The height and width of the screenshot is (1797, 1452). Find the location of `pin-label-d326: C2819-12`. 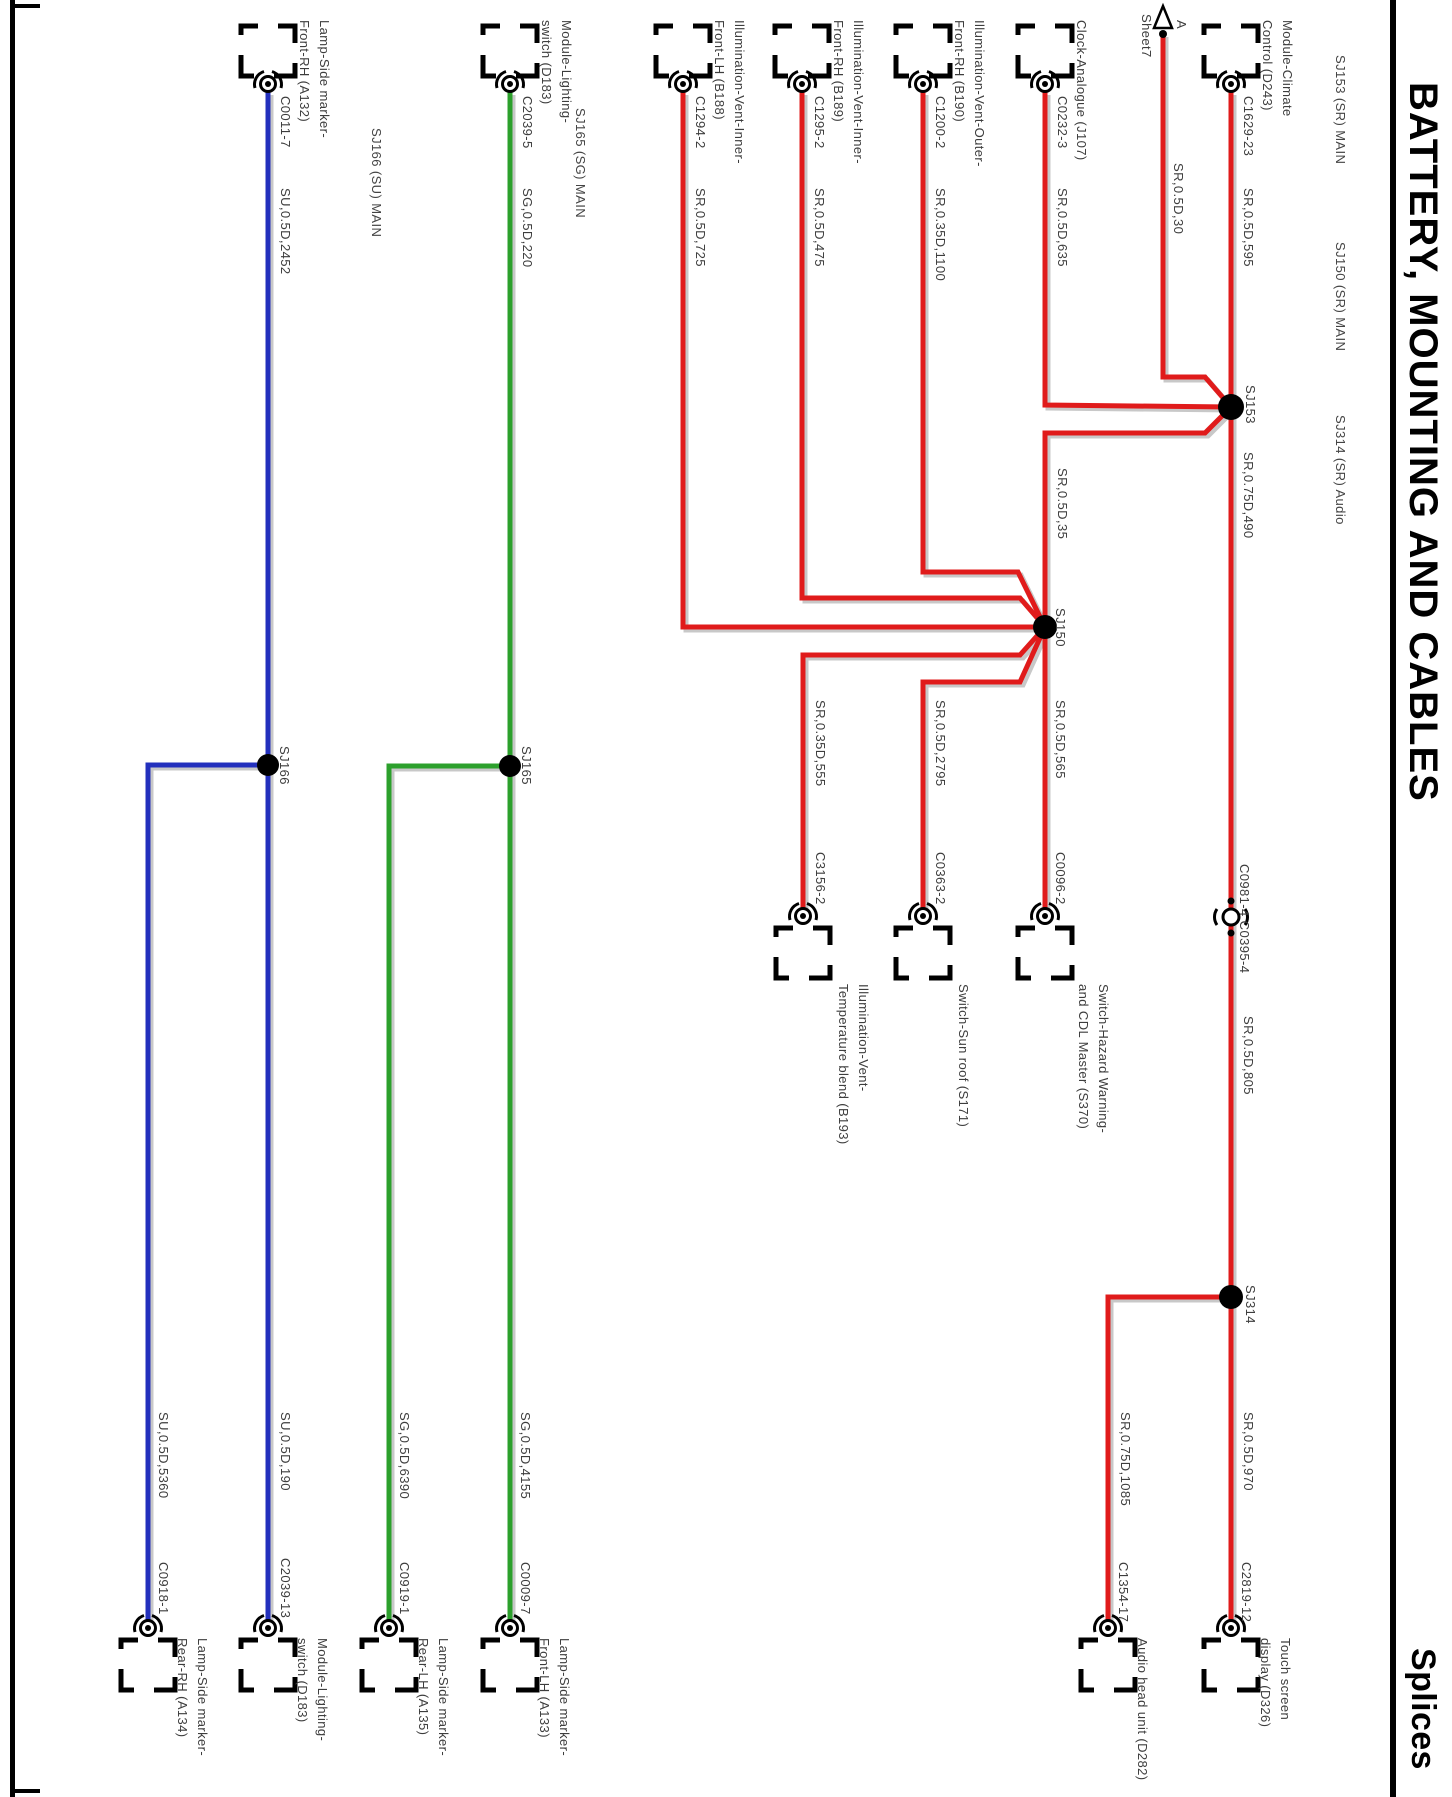

pin-label-d326: C2819-12 is located at coordinates (1246, 1592).